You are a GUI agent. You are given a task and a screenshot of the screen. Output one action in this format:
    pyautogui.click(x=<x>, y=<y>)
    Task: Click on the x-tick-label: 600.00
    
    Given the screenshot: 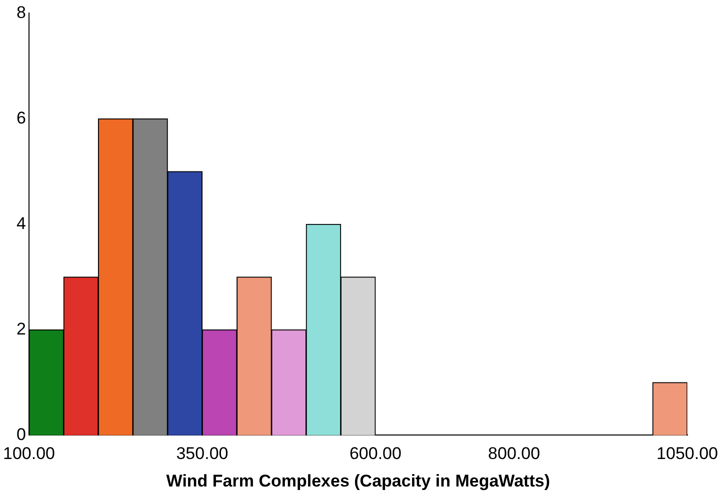 What is the action you would take?
    pyautogui.click(x=375, y=454)
    